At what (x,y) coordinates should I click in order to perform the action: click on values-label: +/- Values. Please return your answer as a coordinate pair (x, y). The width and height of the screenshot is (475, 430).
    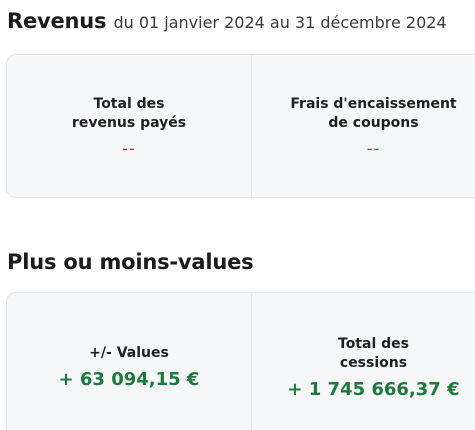
    Looking at the image, I should click on (129, 353).